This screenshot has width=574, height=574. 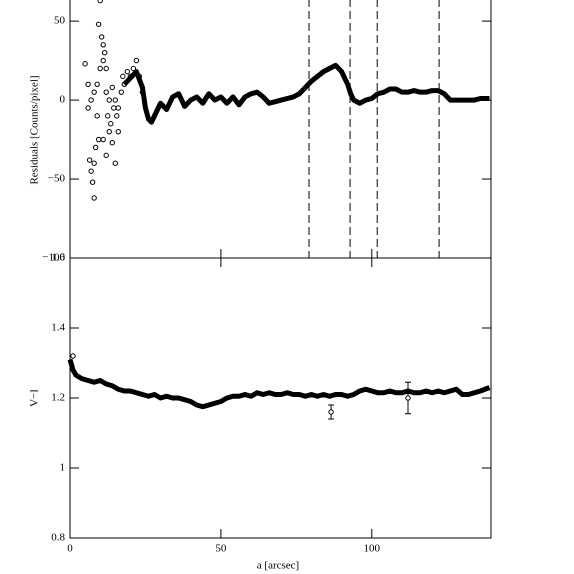 What do you see at coordinates (58, 538) in the screenshot?
I see `y-tick-label: 0.8` at bounding box center [58, 538].